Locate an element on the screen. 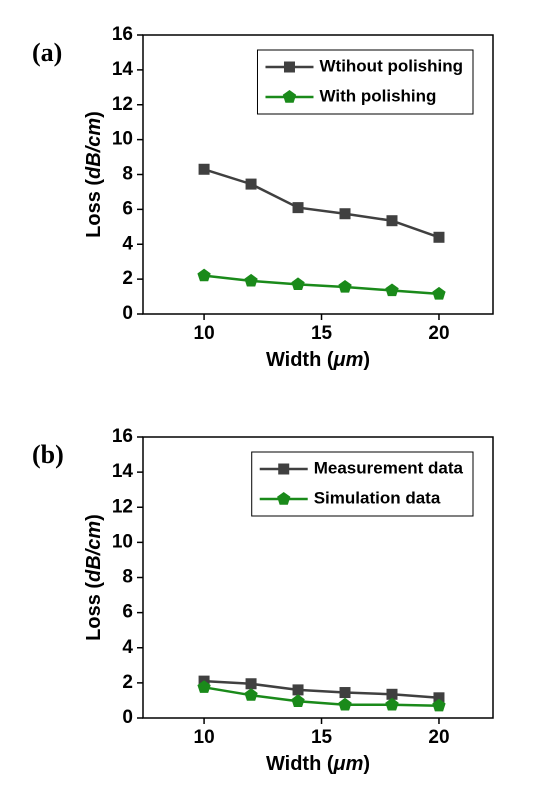 The width and height of the screenshot is (551, 793). legend: Measurement data Simulation data is located at coordinates (362, 484).